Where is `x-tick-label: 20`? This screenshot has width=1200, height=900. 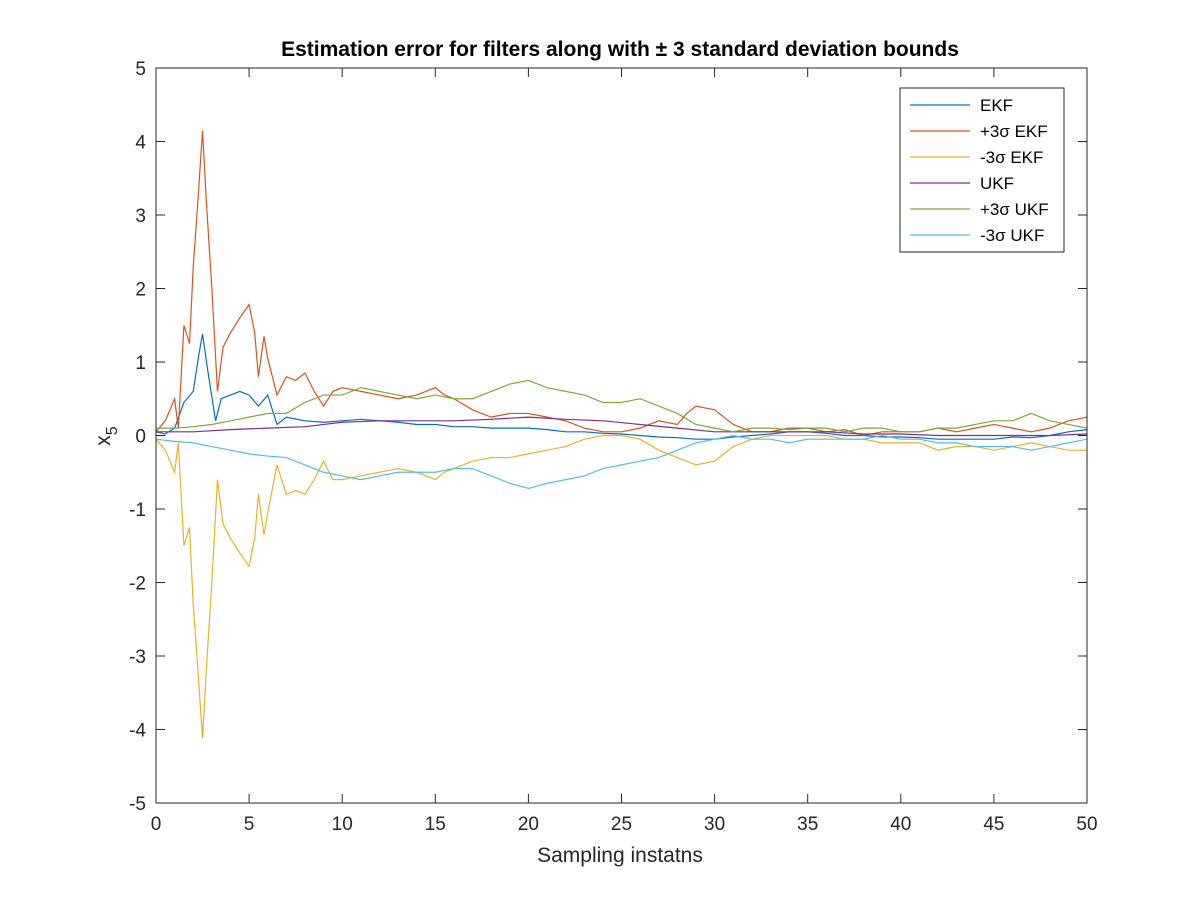 x-tick-label: 20 is located at coordinates (528, 824).